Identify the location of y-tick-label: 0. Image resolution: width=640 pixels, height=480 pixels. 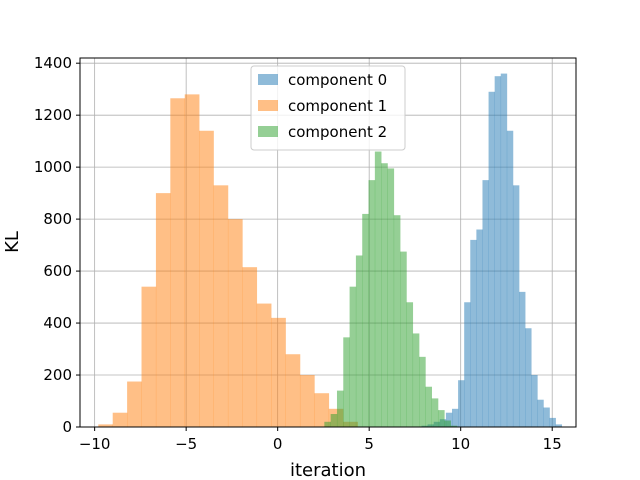
(67, 427).